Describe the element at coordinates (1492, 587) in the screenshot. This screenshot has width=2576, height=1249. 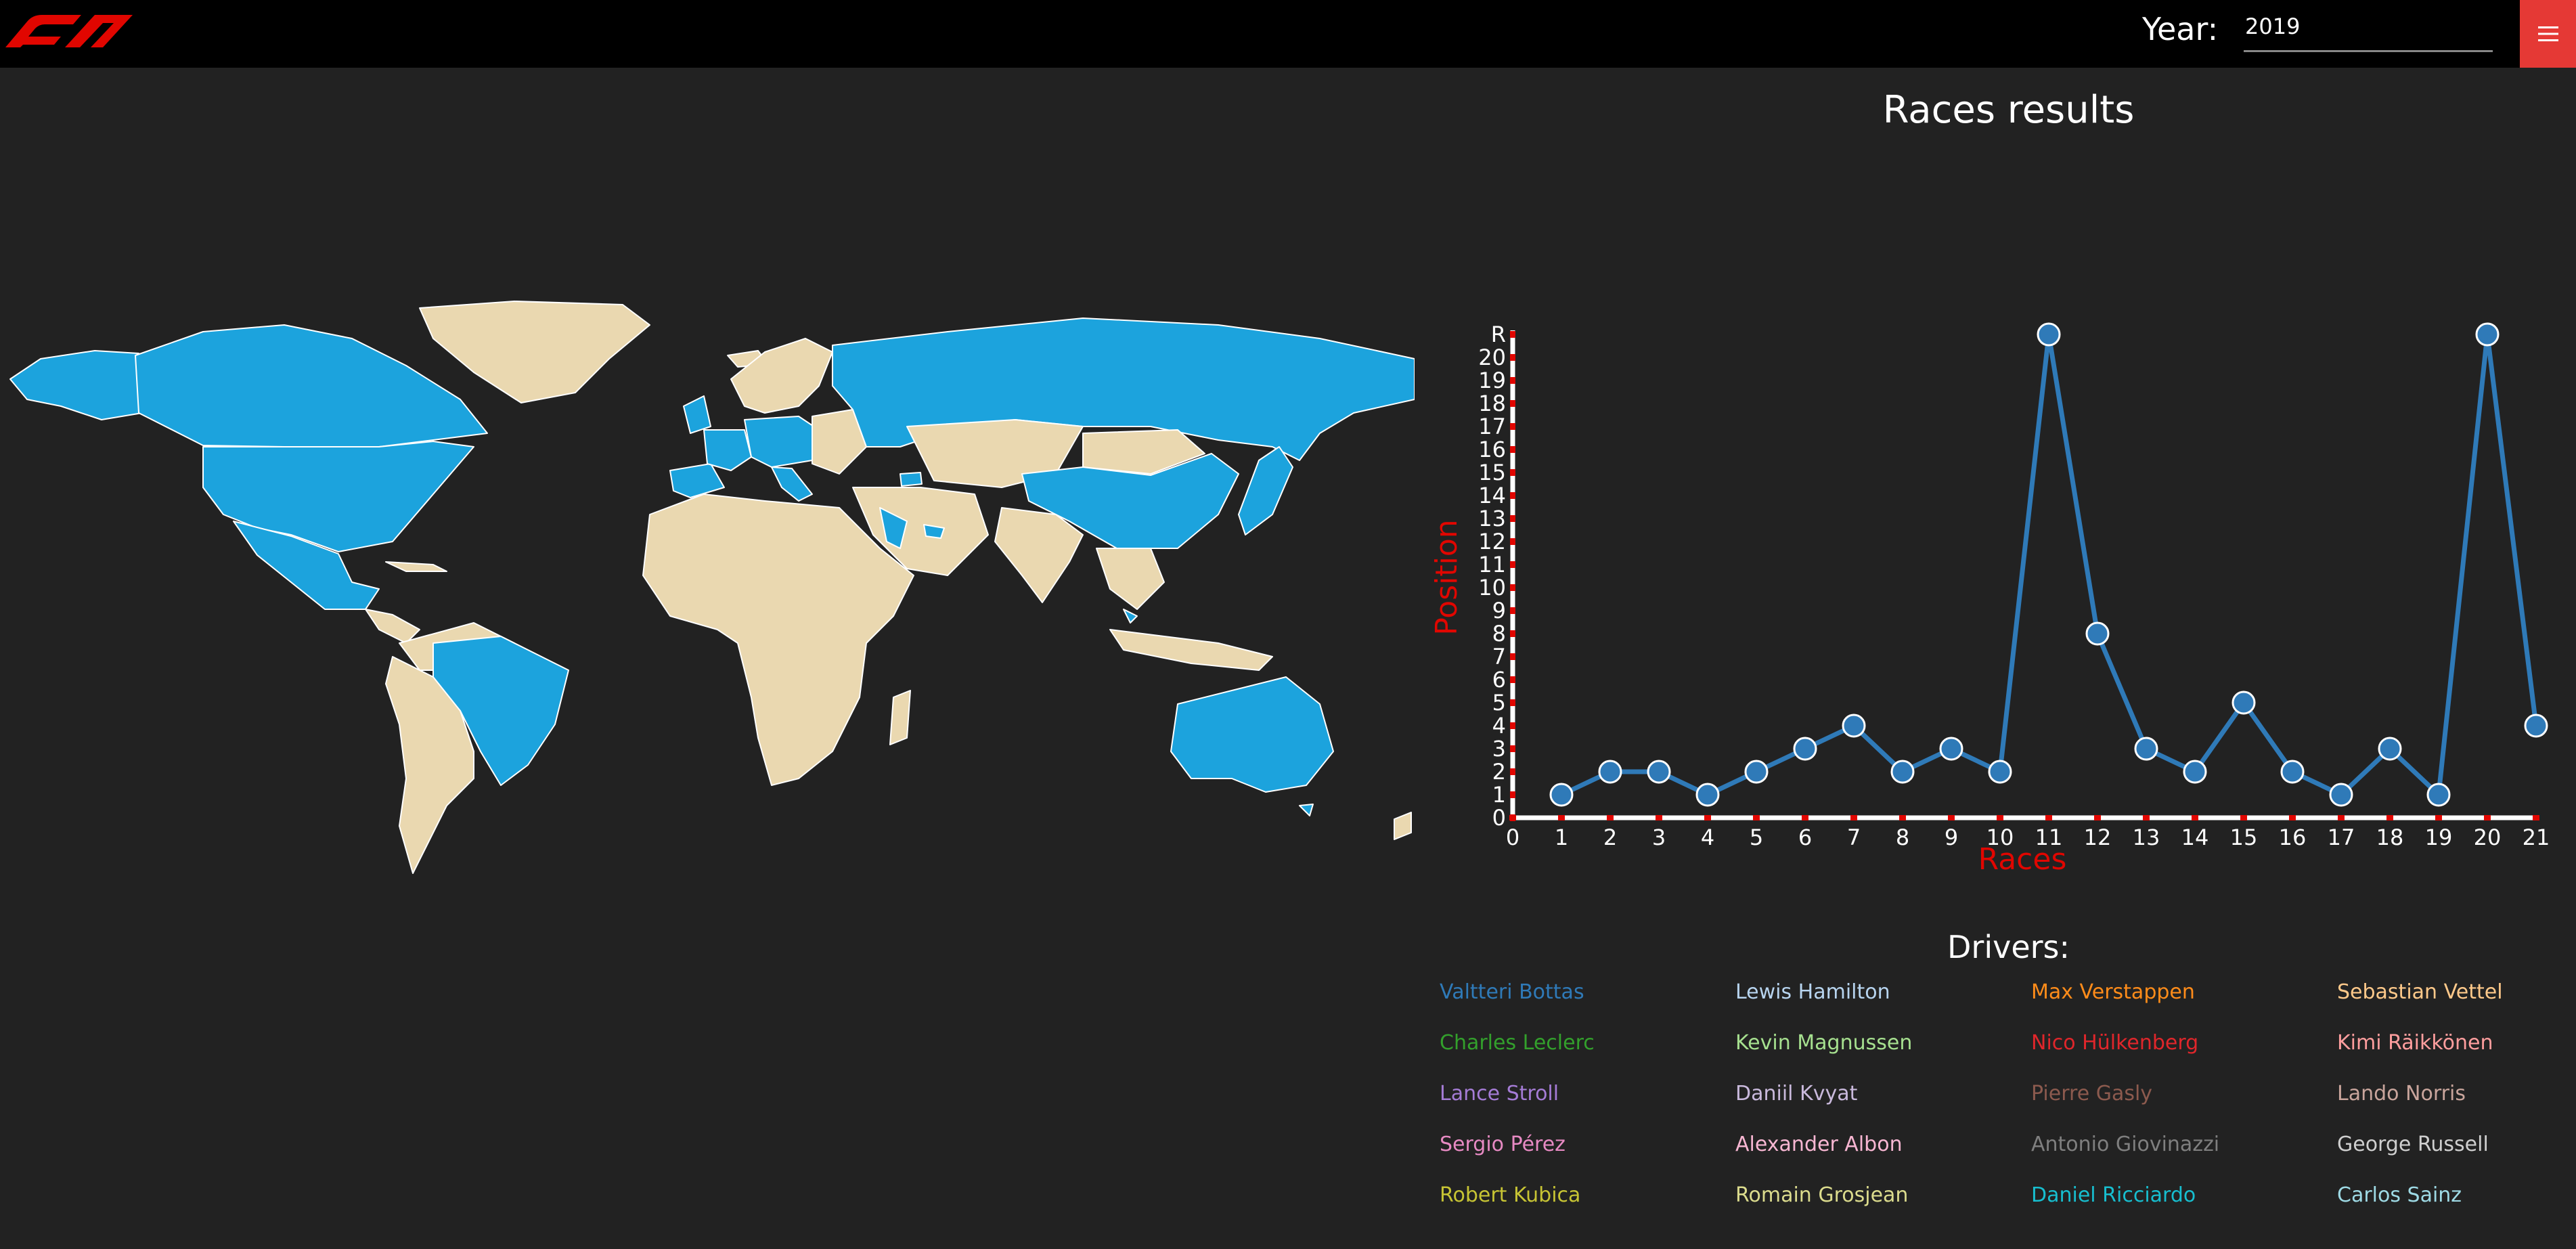
I see `y-tick-label: 10` at that location.